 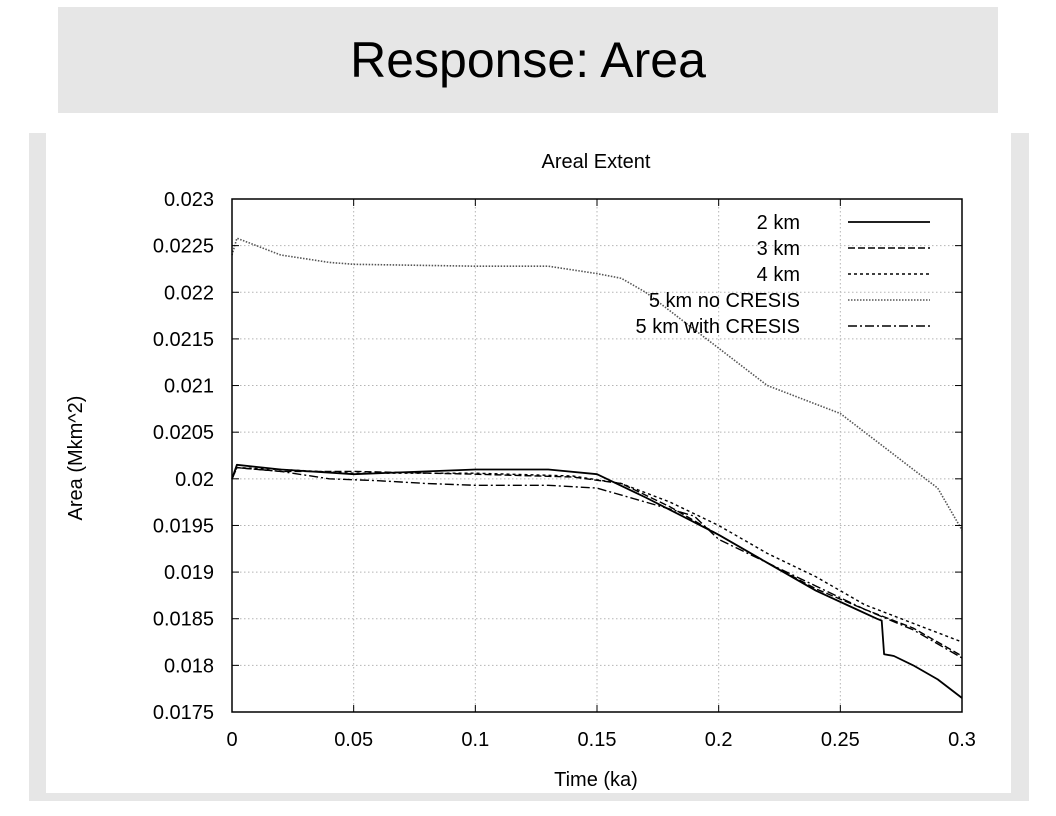 I want to click on y-tick-label: 0.0175, so click(x=183, y=713).